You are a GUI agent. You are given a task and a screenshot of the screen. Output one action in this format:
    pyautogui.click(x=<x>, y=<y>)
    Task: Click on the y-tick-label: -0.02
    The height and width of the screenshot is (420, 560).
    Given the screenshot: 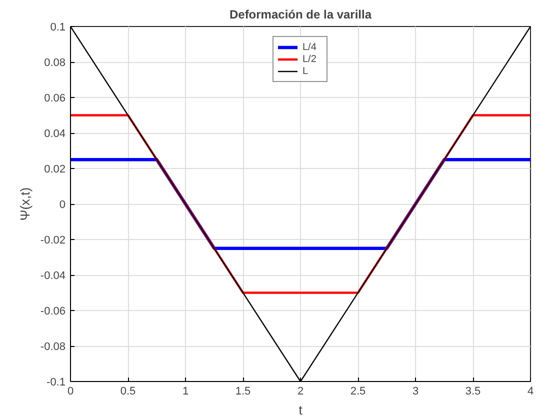 What is the action you would take?
    pyautogui.click(x=53, y=240)
    